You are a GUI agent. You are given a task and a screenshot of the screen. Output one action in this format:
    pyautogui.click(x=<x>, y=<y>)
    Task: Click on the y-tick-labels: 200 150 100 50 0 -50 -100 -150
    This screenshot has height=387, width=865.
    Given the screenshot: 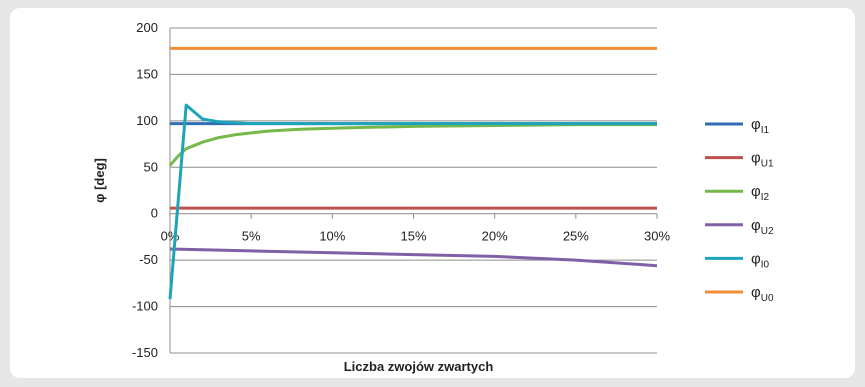 What is the action you would take?
    pyautogui.click(x=145, y=190)
    